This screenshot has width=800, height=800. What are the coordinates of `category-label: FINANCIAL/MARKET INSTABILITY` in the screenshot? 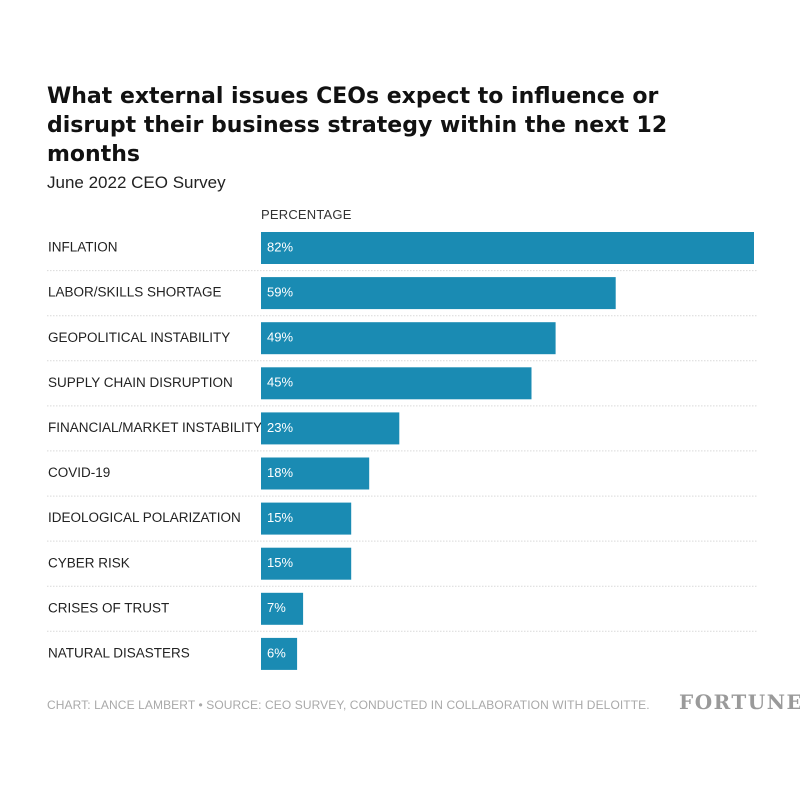 It's located at (155, 427).